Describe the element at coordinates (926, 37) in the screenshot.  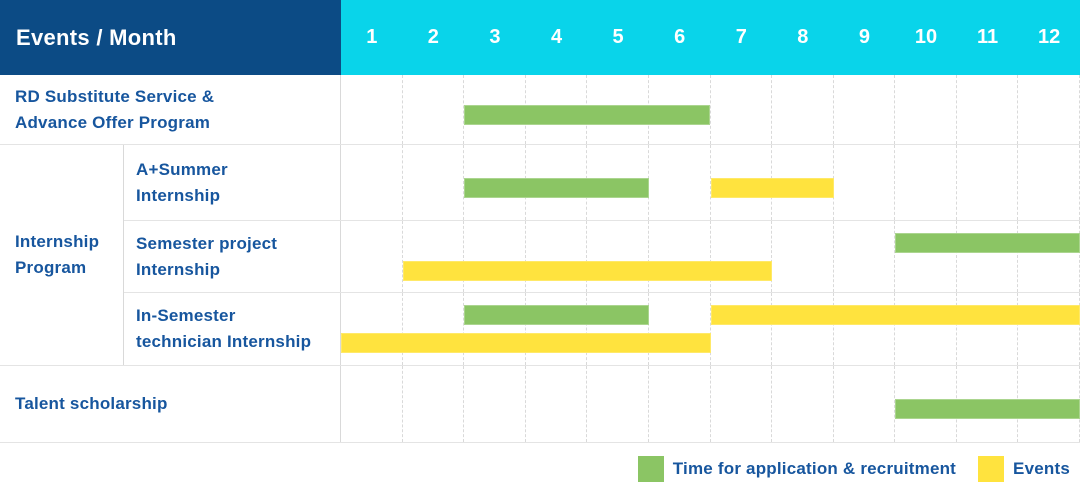
I see `month-label: 10` at that location.